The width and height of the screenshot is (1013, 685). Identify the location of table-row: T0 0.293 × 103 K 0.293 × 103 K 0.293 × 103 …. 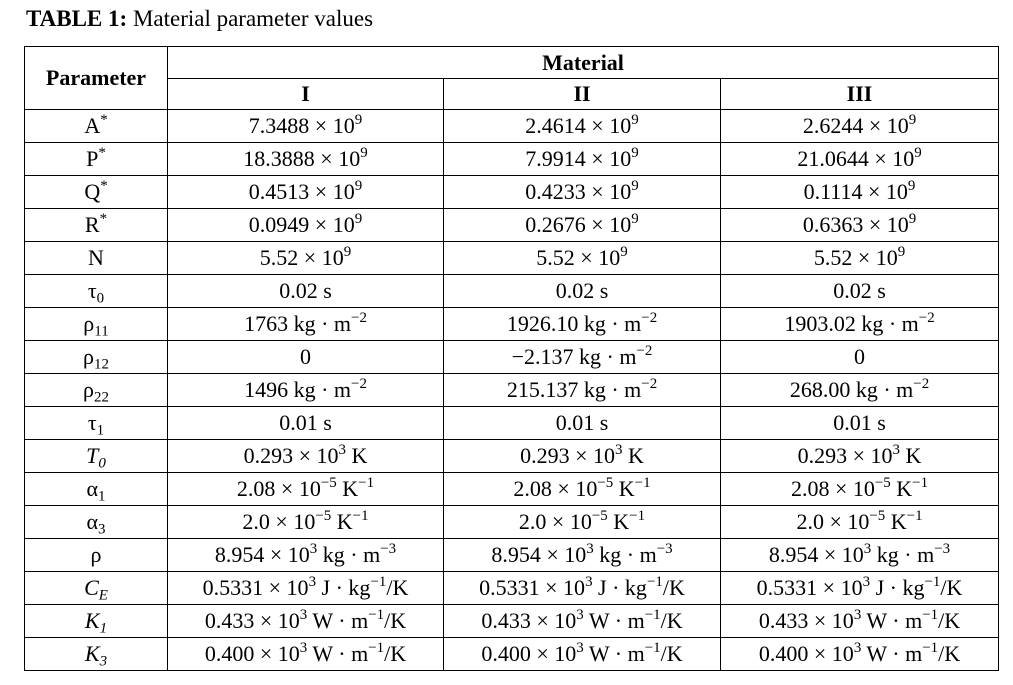
(512, 456).